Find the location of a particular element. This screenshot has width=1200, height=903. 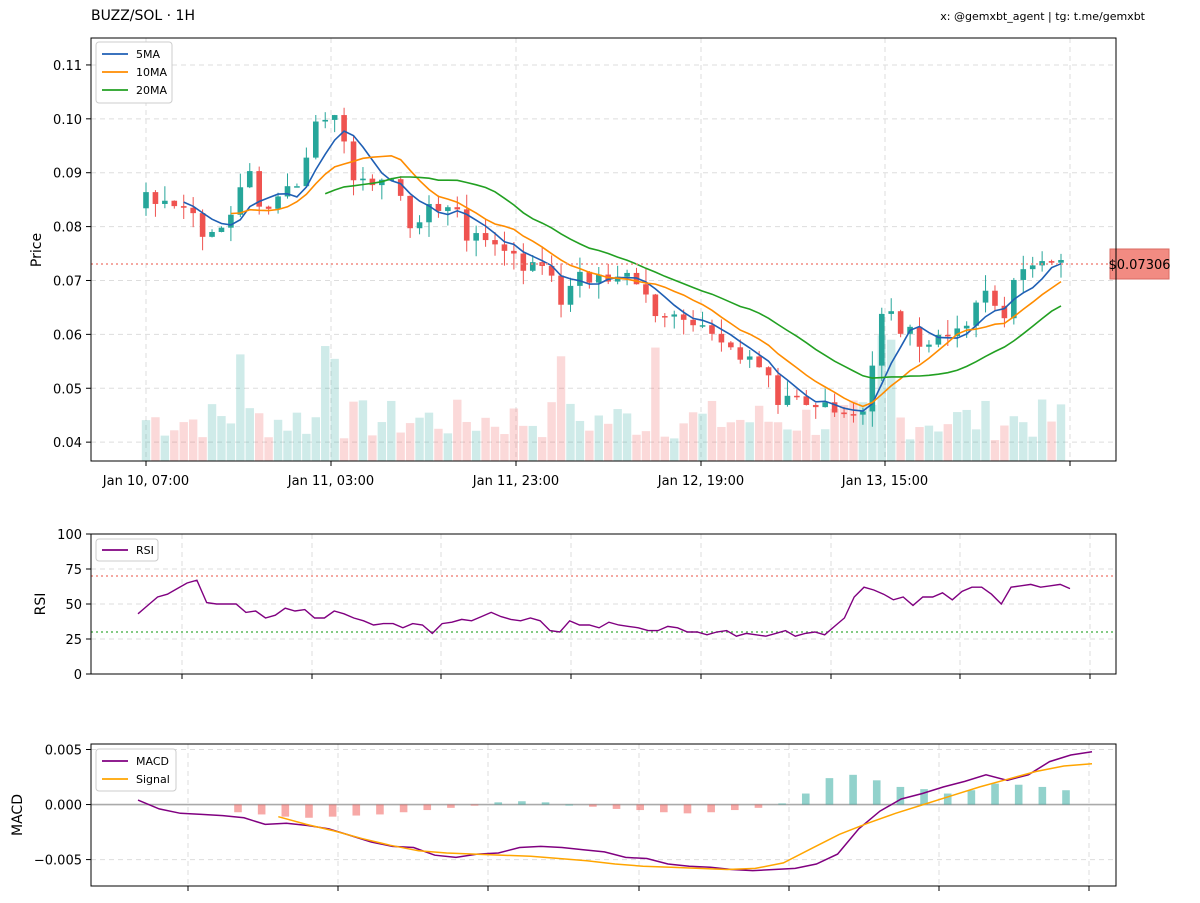

macd-ytick-label-2: 0.005 is located at coordinates (63, 751).